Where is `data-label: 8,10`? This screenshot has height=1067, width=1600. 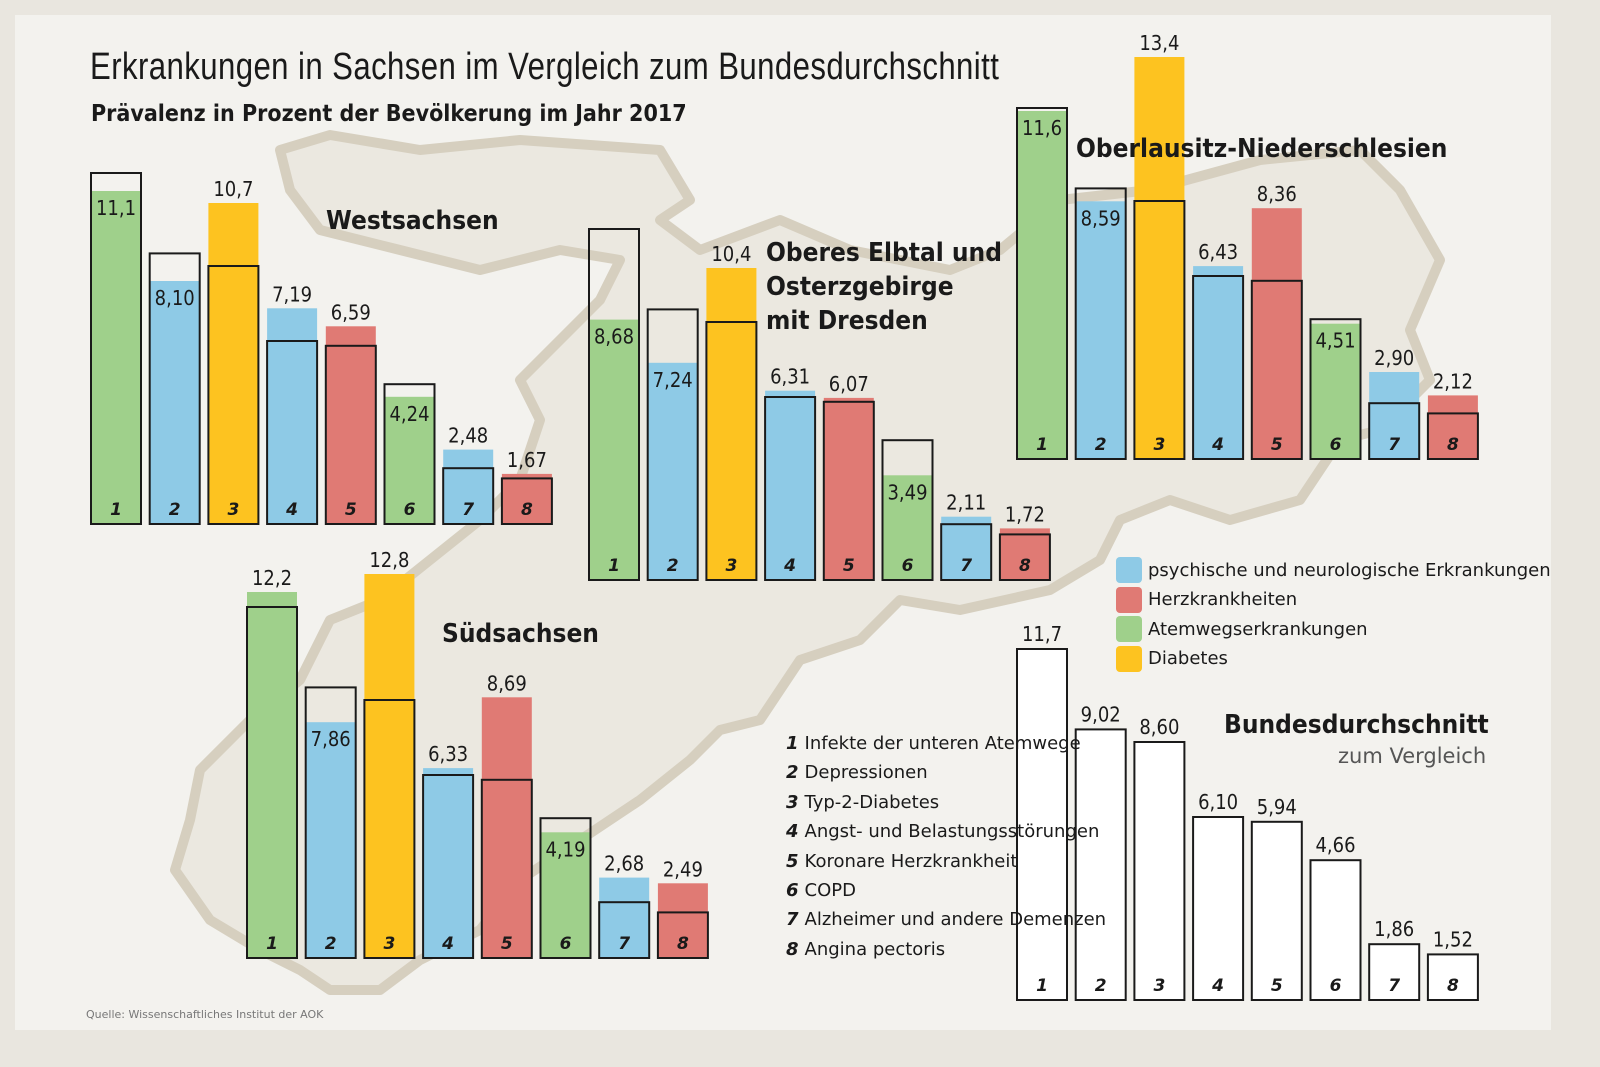 data-label: 8,10 is located at coordinates (175, 298).